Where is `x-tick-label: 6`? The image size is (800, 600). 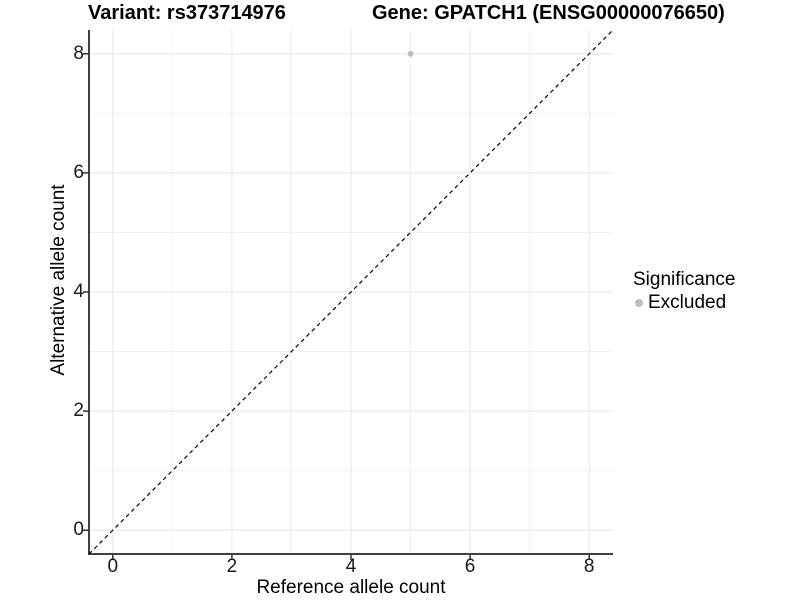 x-tick-label: 6 is located at coordinates (470, 566).